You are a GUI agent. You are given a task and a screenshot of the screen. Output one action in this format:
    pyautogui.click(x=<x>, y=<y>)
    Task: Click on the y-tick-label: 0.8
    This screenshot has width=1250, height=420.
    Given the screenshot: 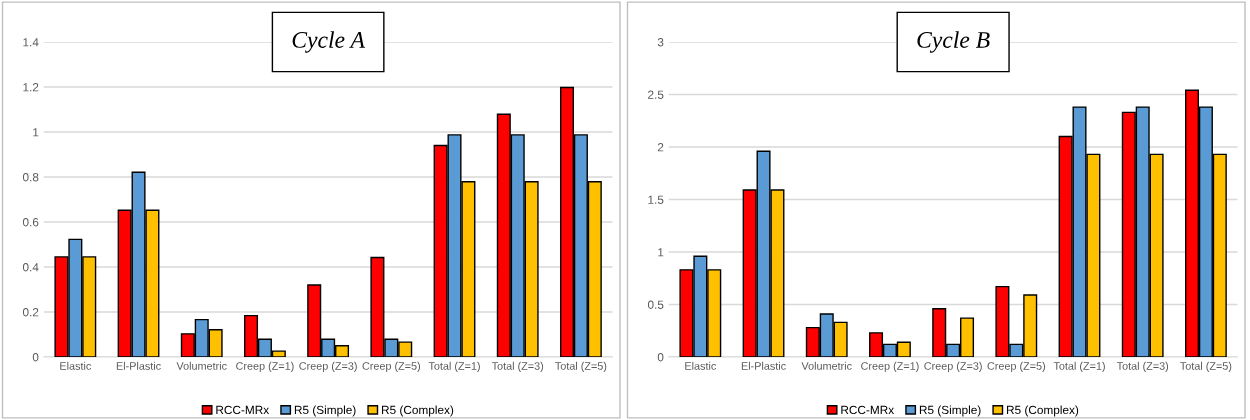 What is the action you would take?
    pyautogui.click(x=30, y=177)
    